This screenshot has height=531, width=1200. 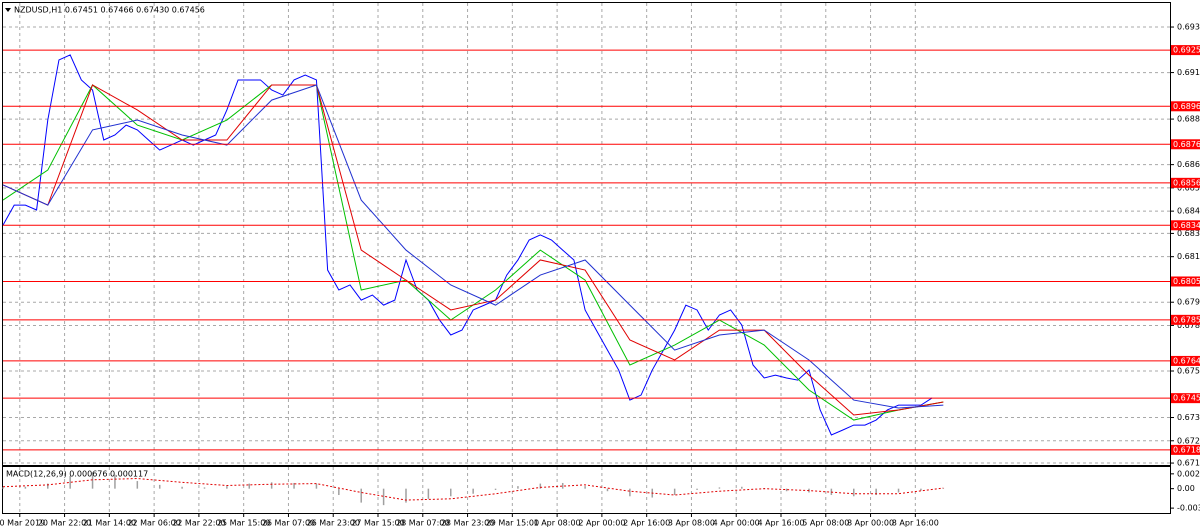 I want to click on y-tick-label: 0.00234, so click(x=1188, y=473).